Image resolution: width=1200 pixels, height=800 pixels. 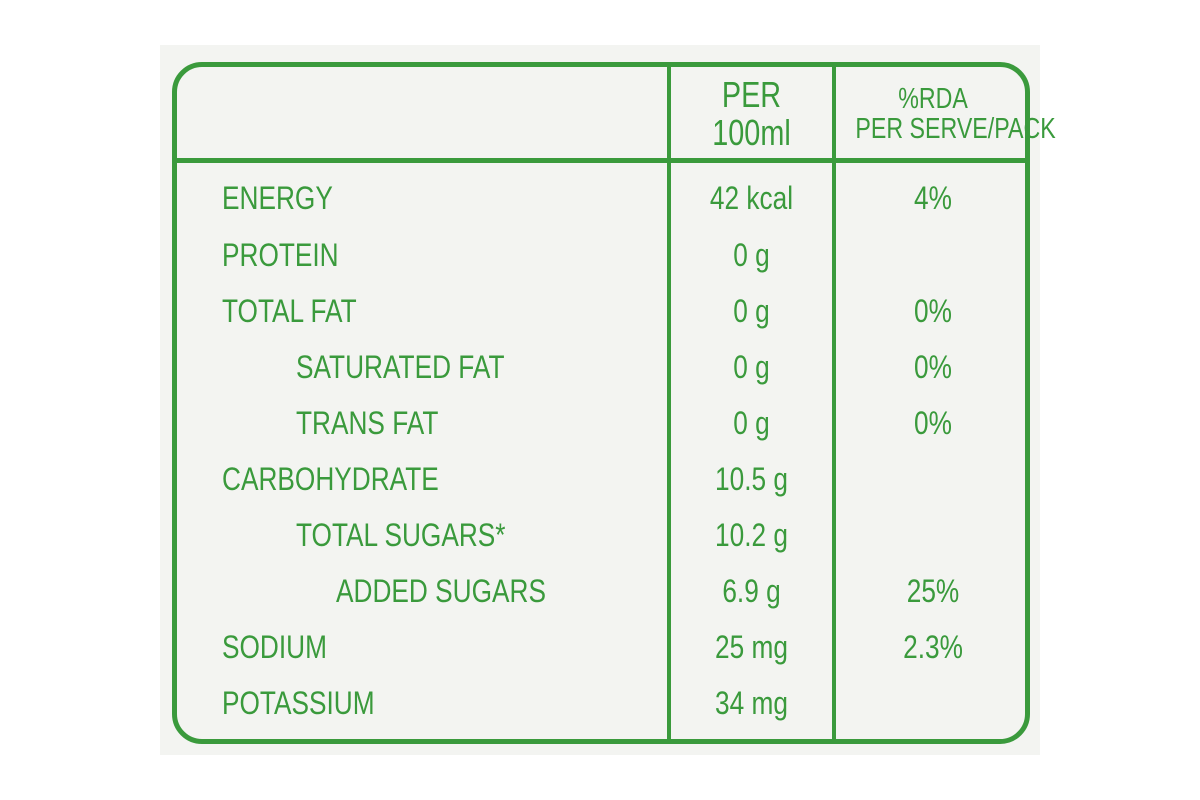 What do you see at coordinates (751, 94) in the screenshot?
I see `header-per-line1: PER` at bounding box center [751, 94].